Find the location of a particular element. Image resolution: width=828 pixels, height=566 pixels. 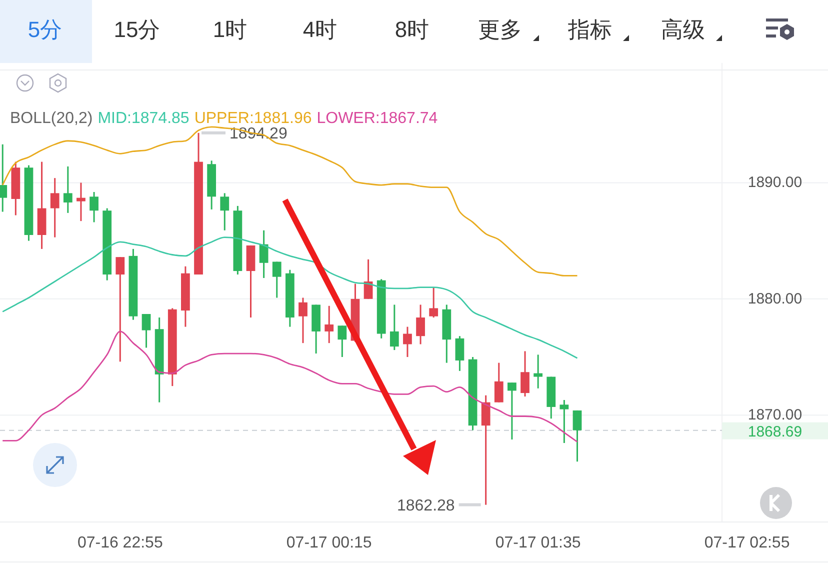

text: MID:1874.85 is located at coordinates (144, 118).